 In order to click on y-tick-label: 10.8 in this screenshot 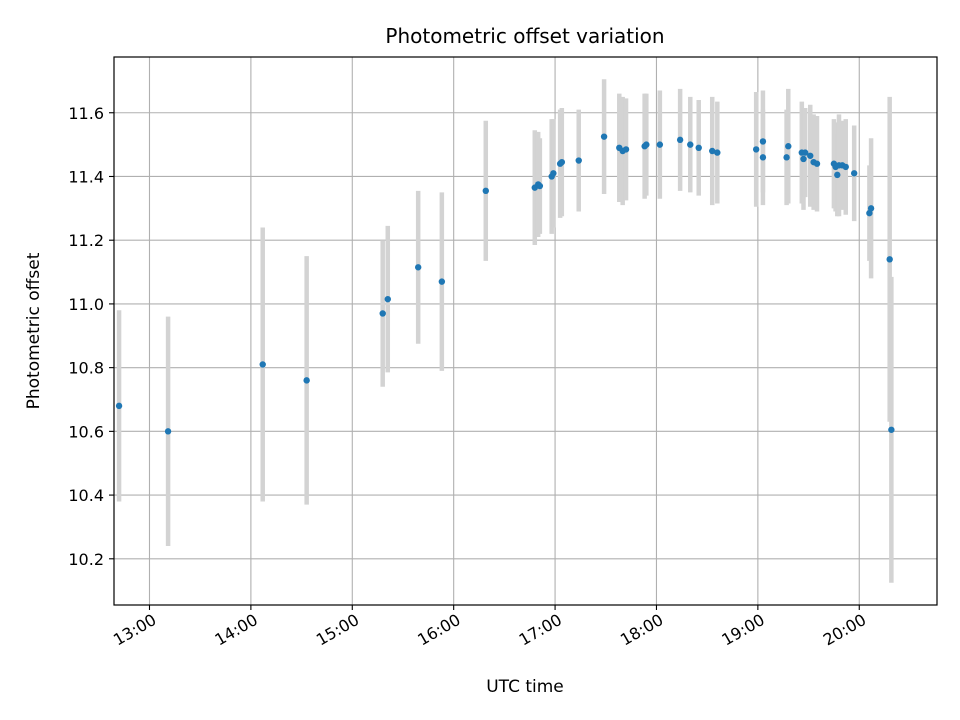, I will do `click(86, 368)`.